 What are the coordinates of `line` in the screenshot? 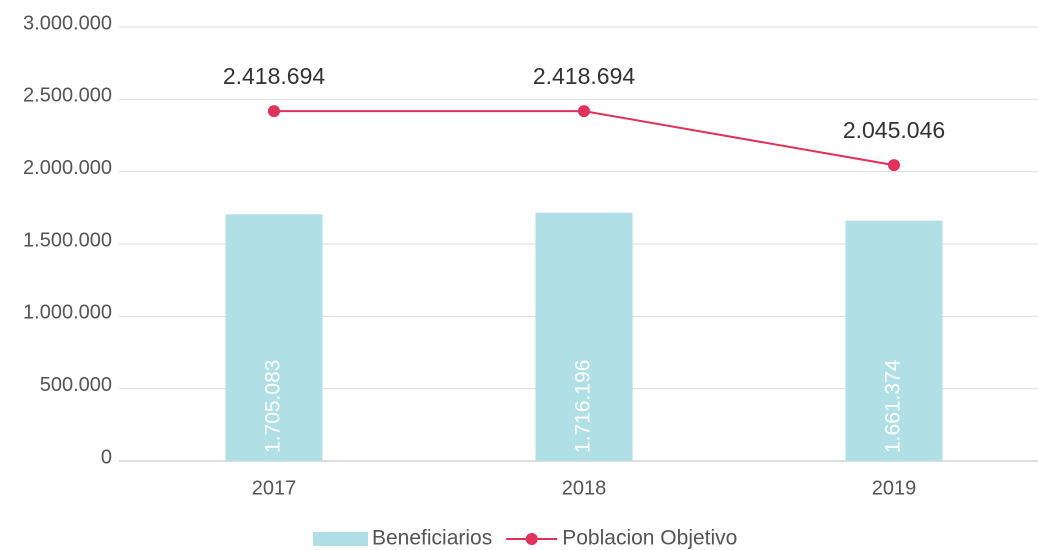 It's located at (584, 138).